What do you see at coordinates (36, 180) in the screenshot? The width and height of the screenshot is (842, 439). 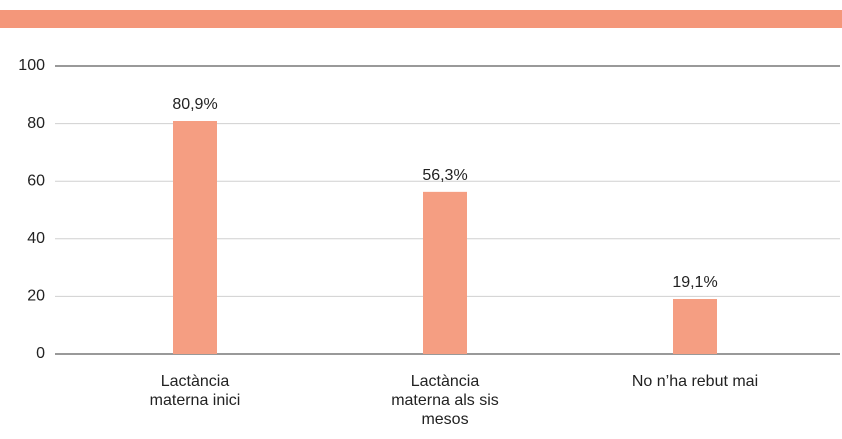 I see `y-tick-label: 60` at bounding box center [36, 180].